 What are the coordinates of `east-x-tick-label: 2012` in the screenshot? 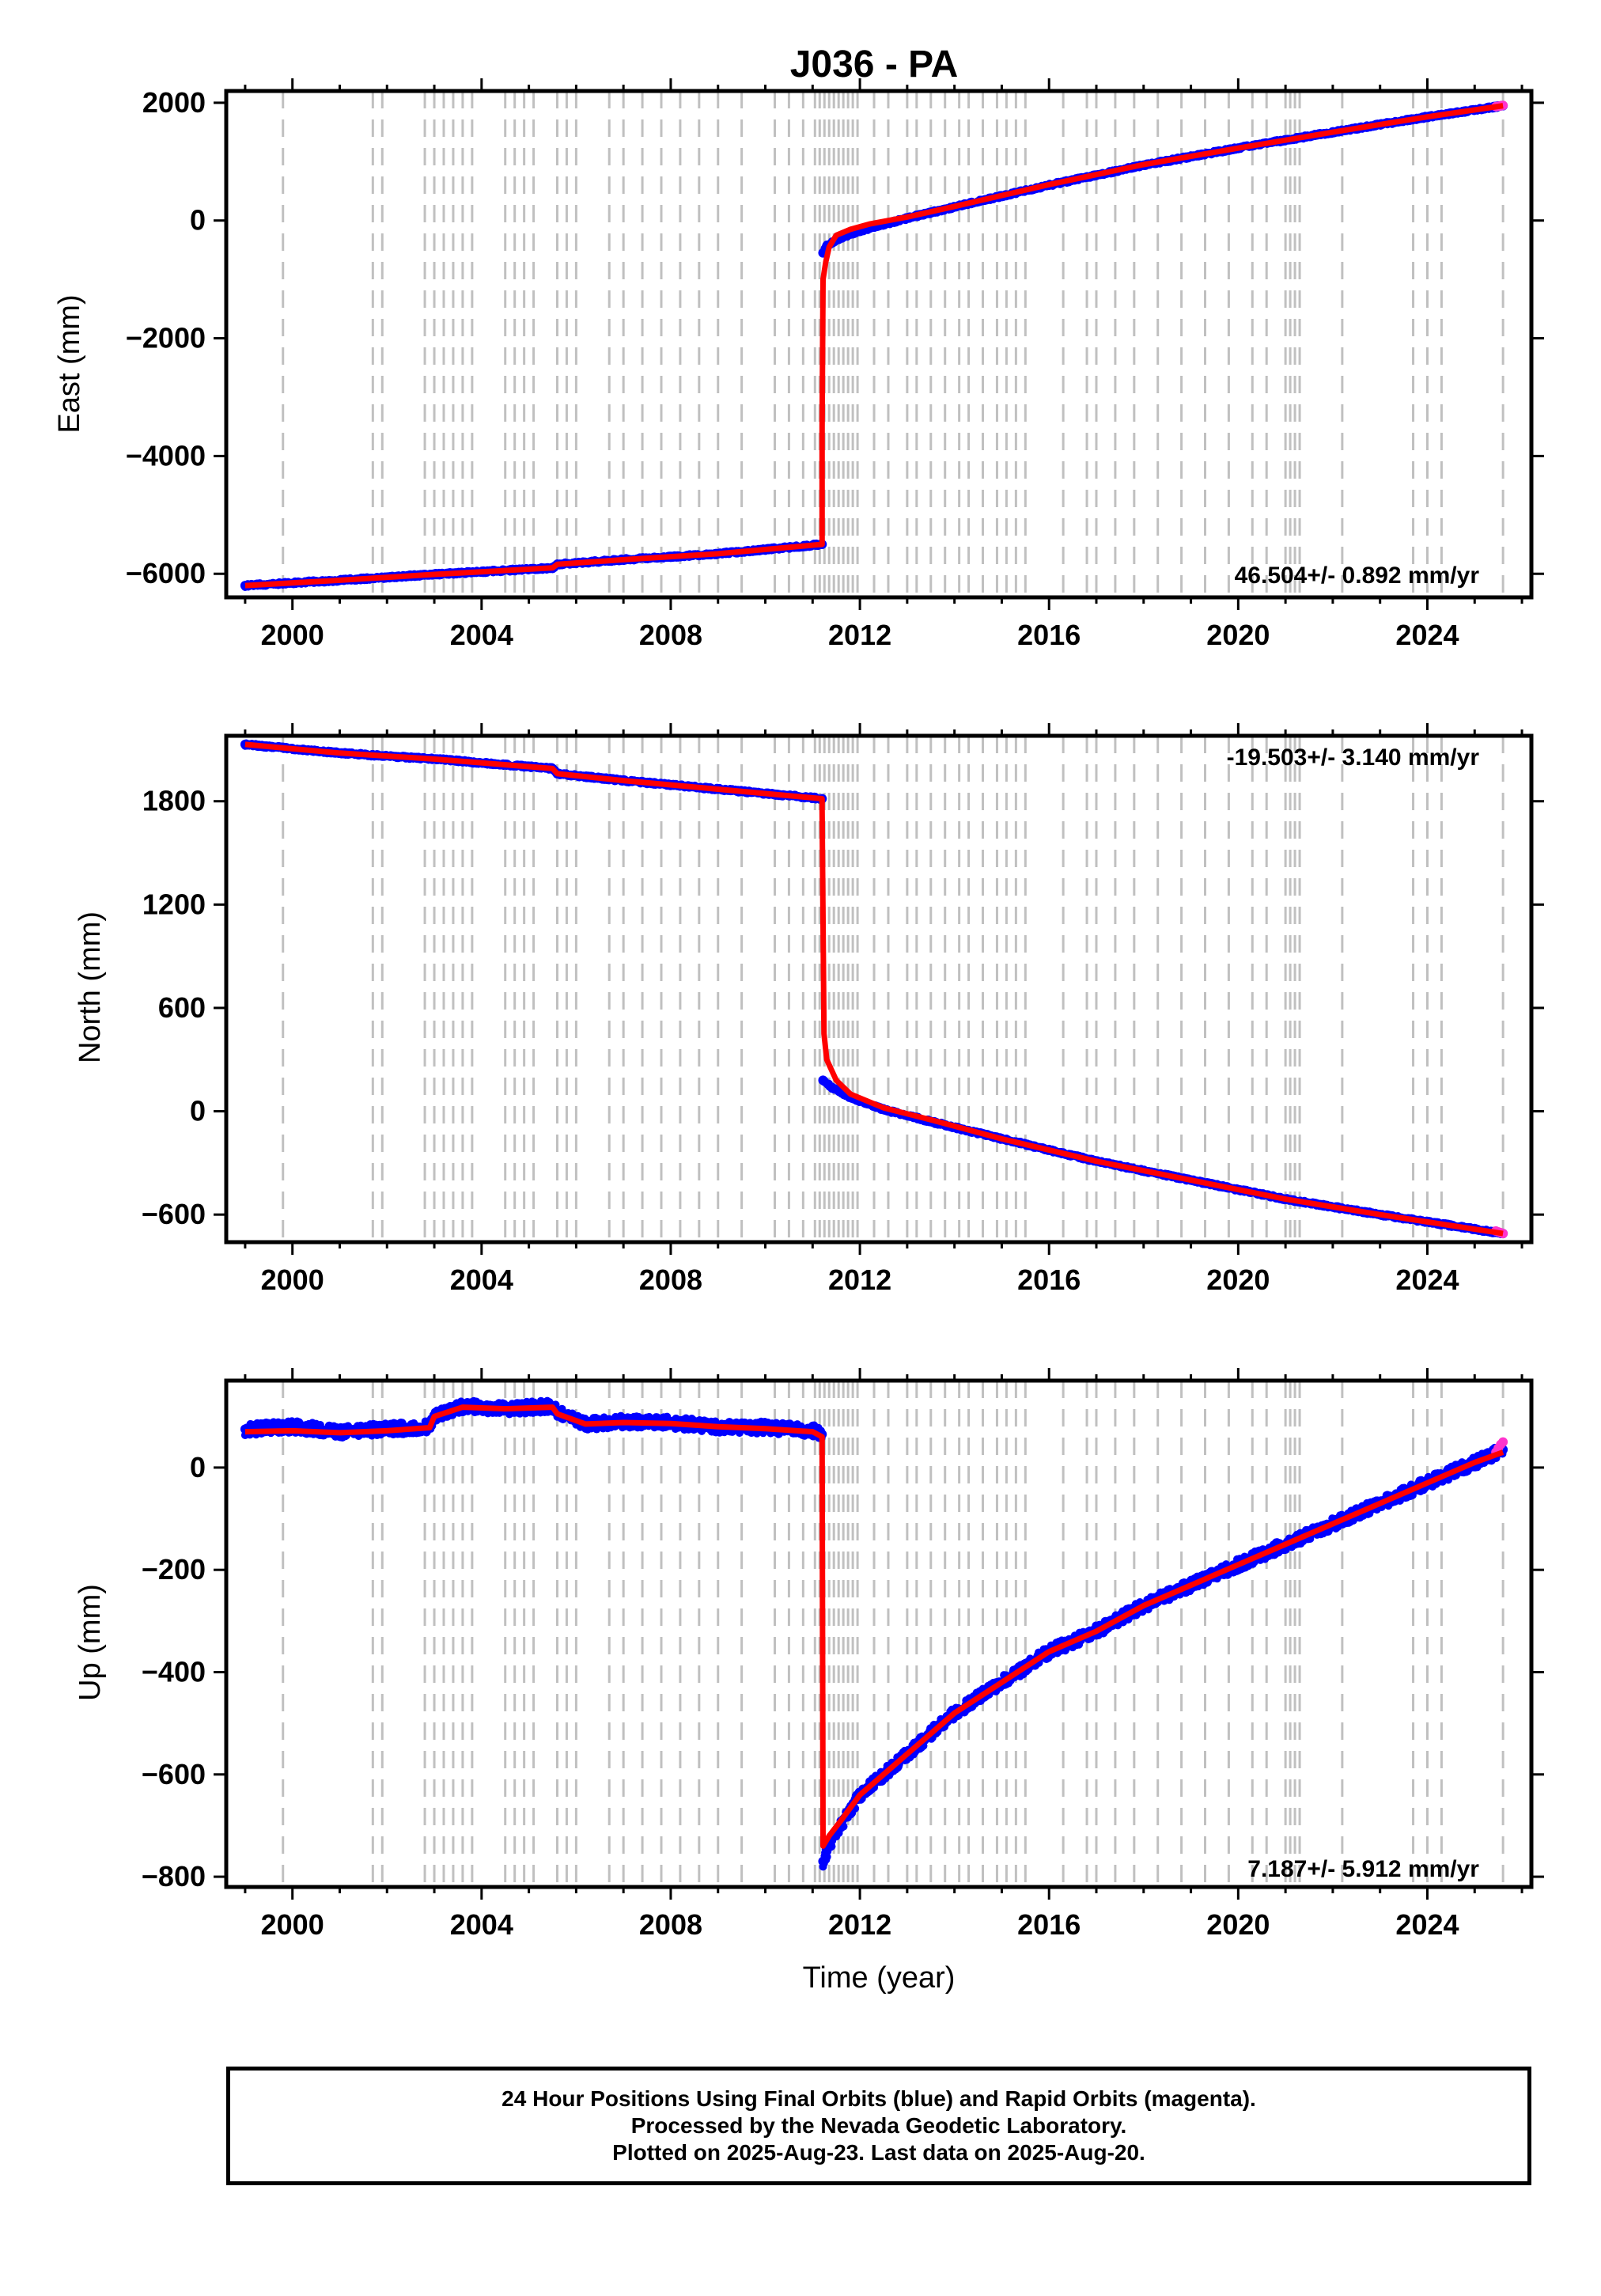 It's located at (860, 635).